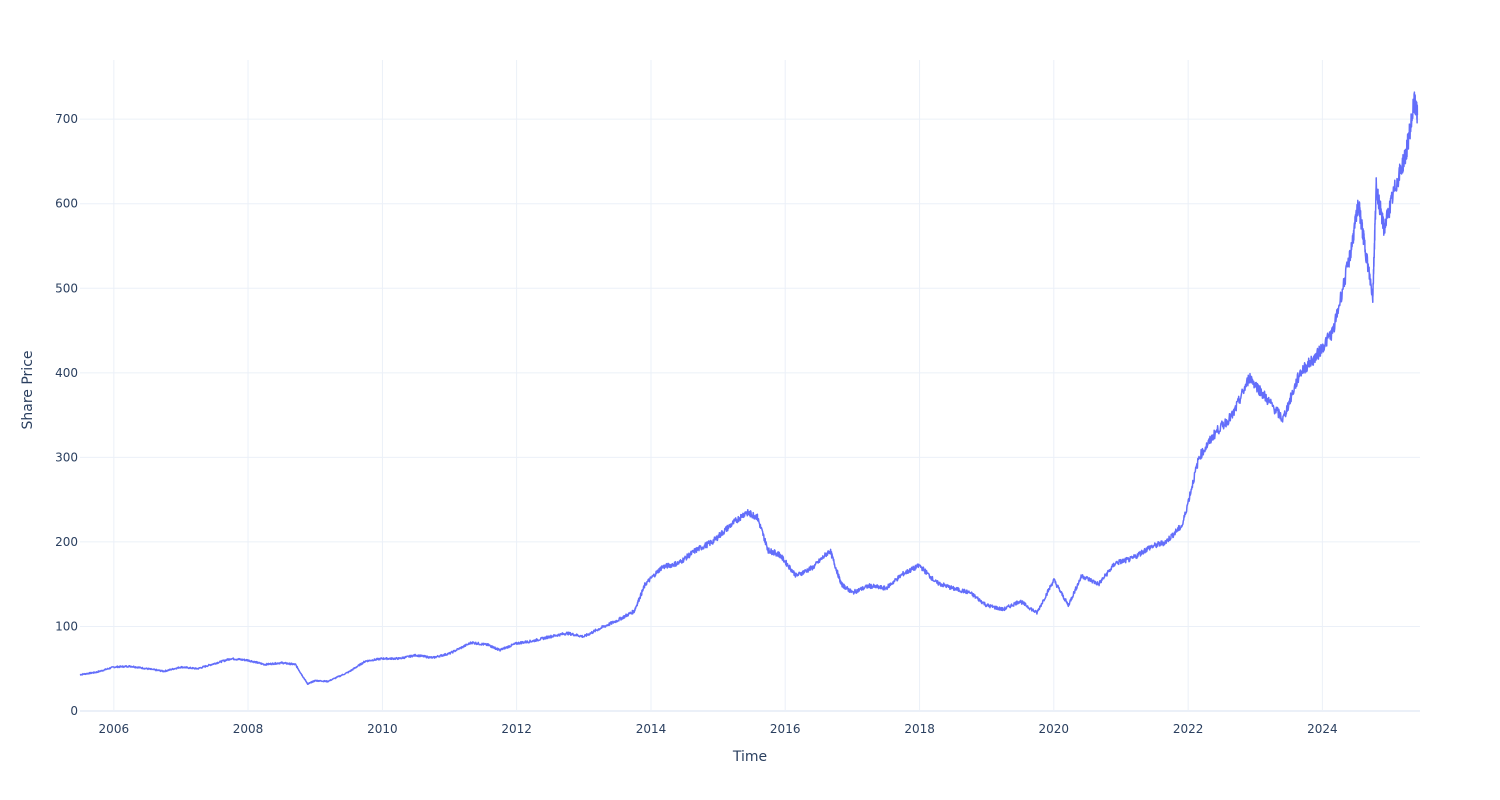 The width and height of the screenshot is (1500, 800). Describe the element at coordinates (66, 542) in the screenshot. I see `y-tick-label: 200` at that location.